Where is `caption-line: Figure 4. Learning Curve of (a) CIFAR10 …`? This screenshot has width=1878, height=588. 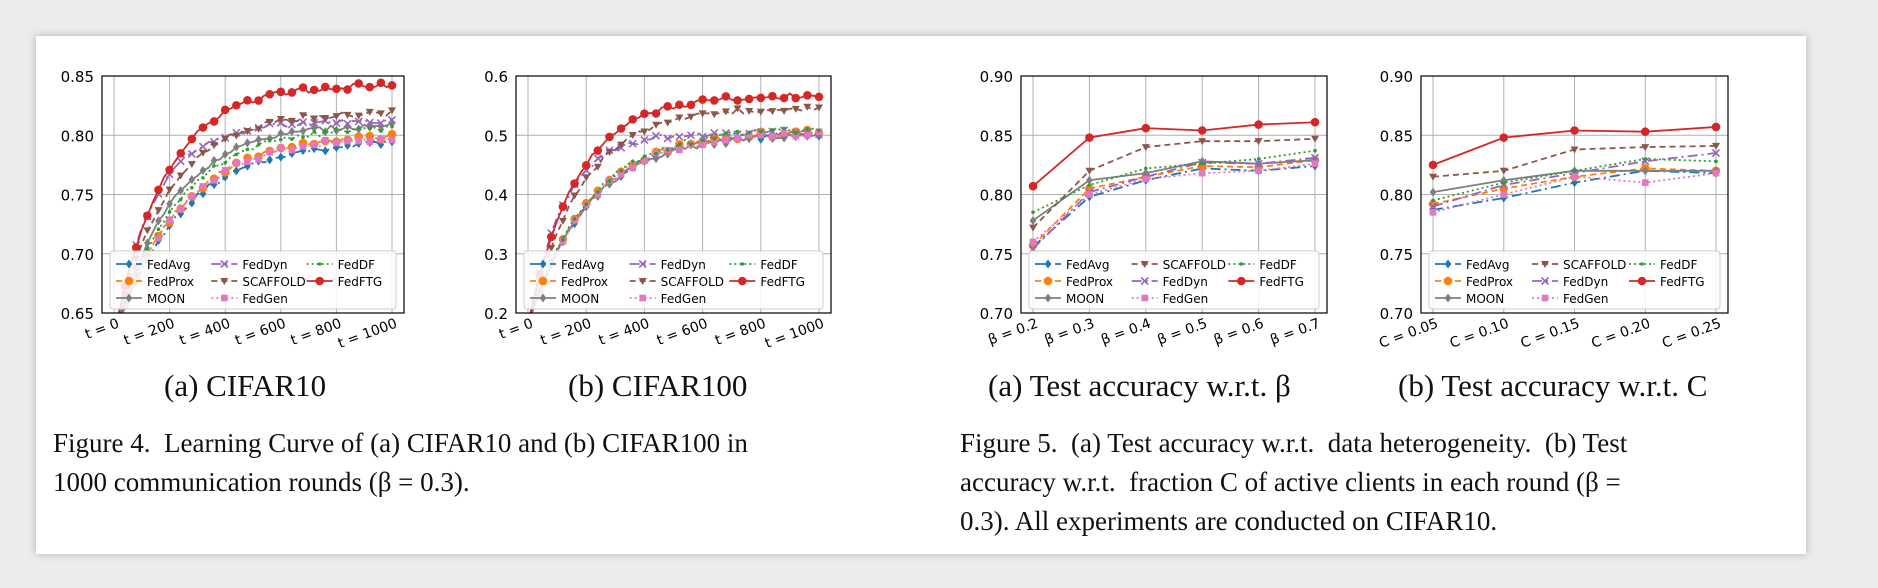
caption-line: Figure 4. Learning Curve of (a) CIFAR10 … is located at coordinates (400, 443).